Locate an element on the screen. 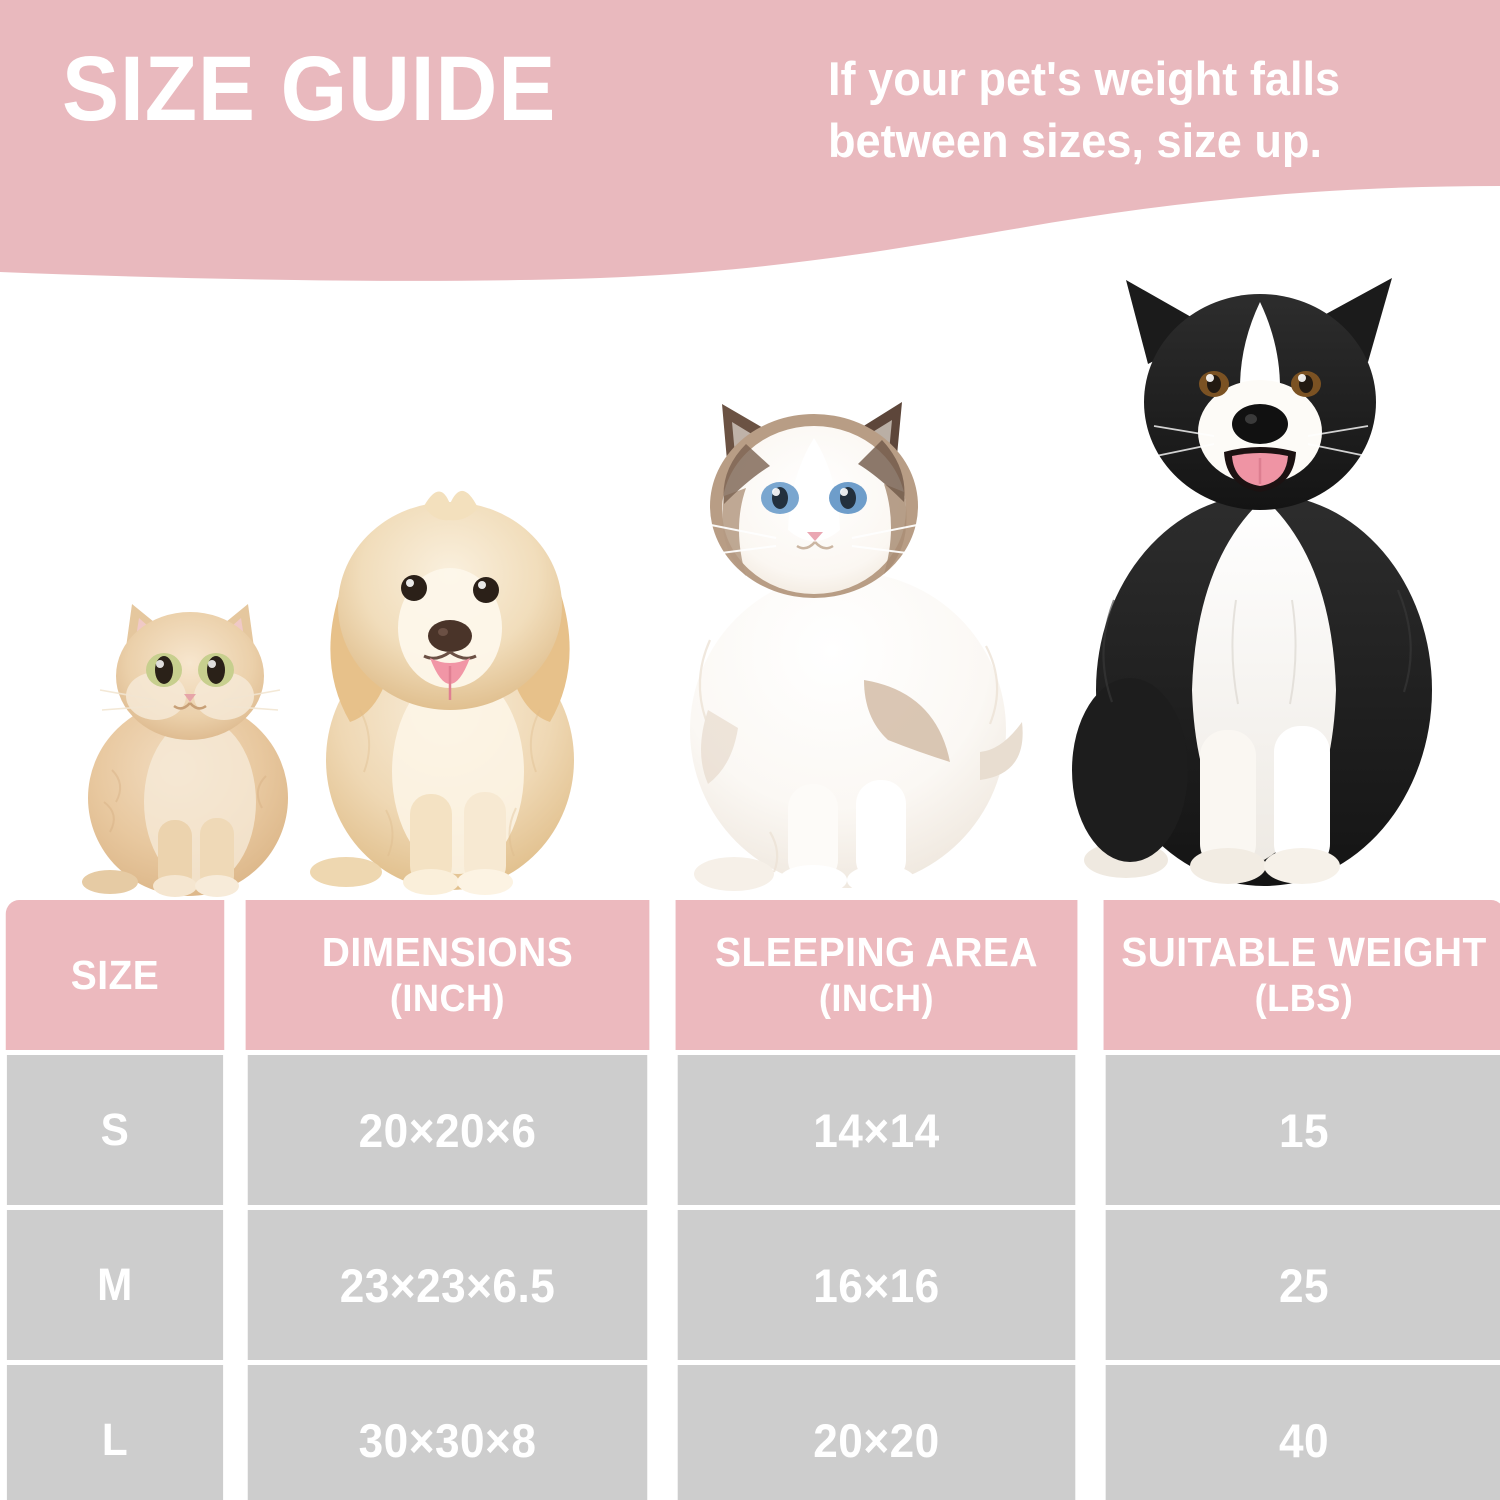 The height and width of the screenshot is (1500, 1500). table-row: 40 is located at coordinates (1302, 1432).